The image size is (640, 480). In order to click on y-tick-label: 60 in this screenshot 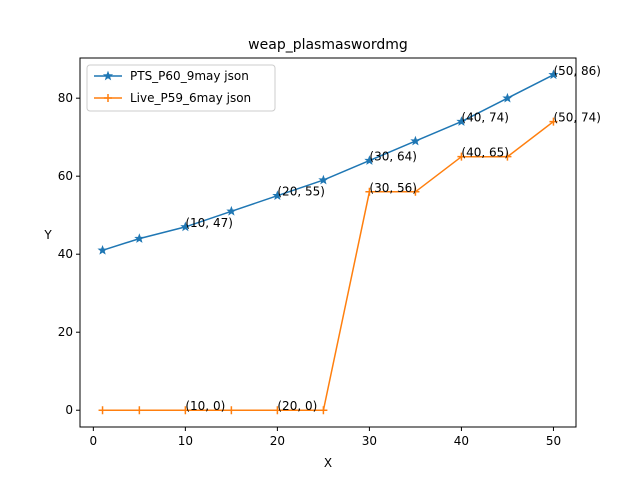, I will do `click(65, 176)`.